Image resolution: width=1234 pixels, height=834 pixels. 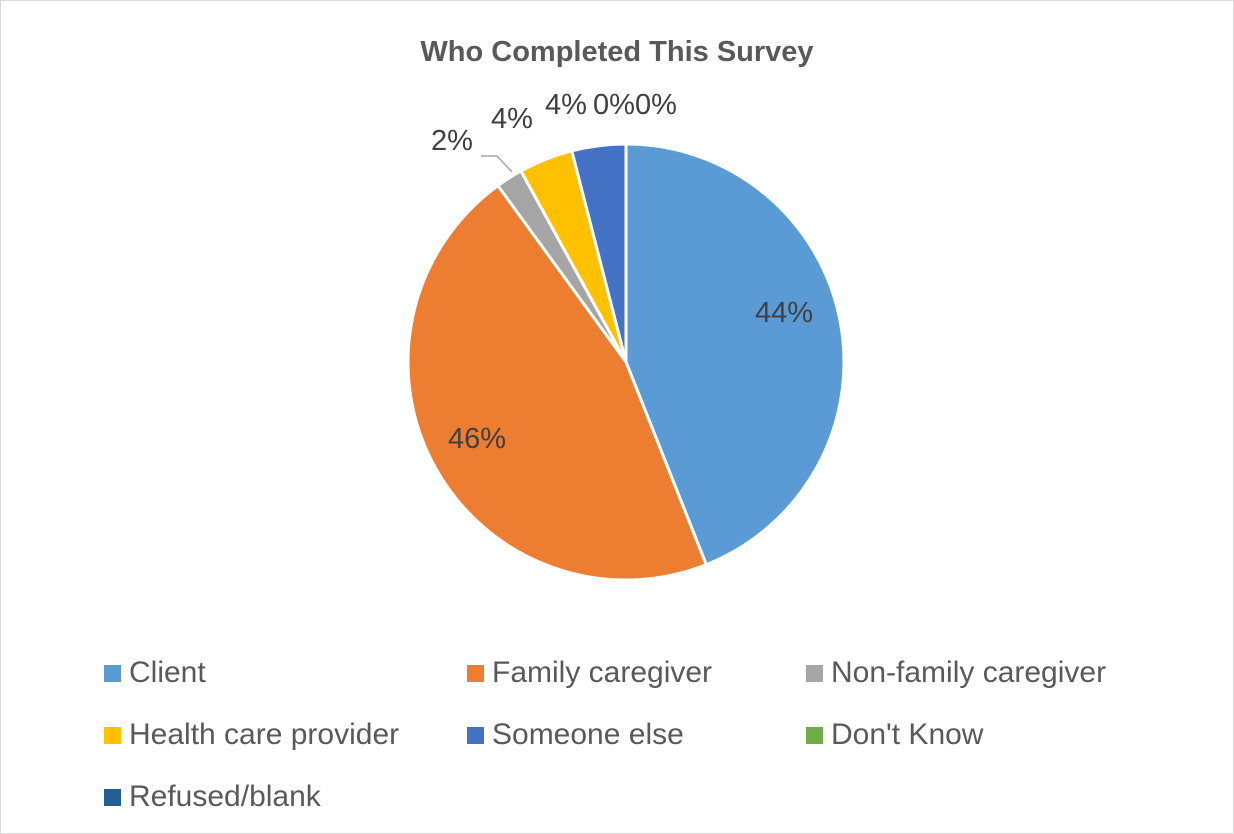 What do you see at coordinates (512, 119) in the screenshot?
I see `data-label-health-care-provider: 4%` at bounding box center [512, 119].